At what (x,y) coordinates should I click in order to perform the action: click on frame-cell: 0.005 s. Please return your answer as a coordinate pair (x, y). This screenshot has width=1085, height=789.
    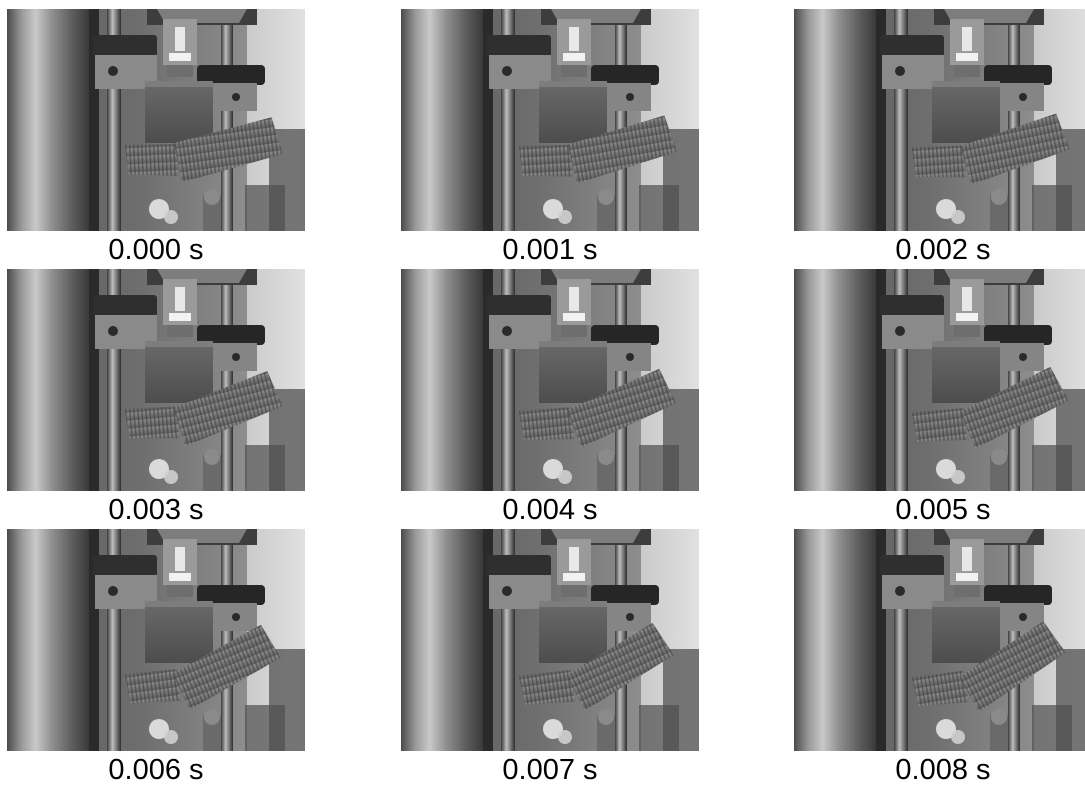
    Looking at the image, I should click on (939, 399).